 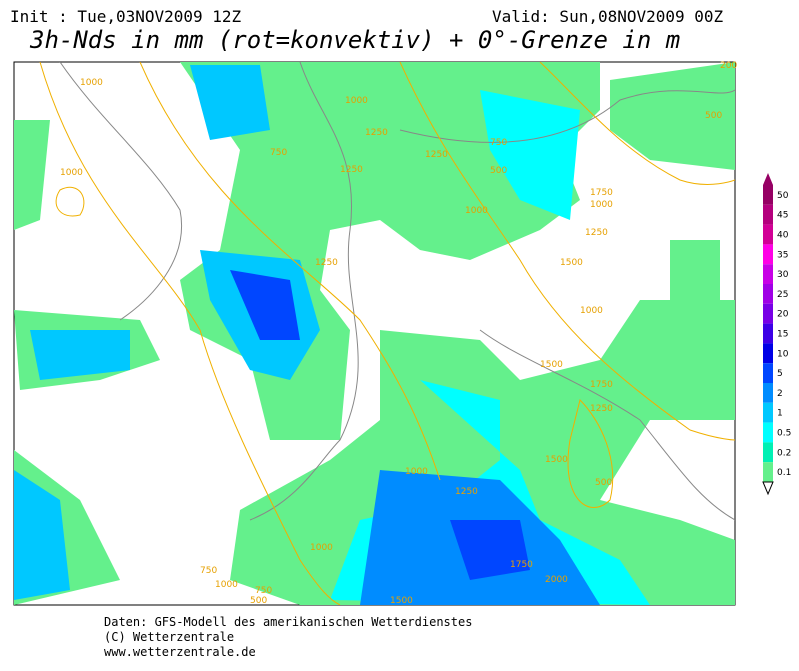 I want to click on contour-label: 2000, so click(x=556, y=580).